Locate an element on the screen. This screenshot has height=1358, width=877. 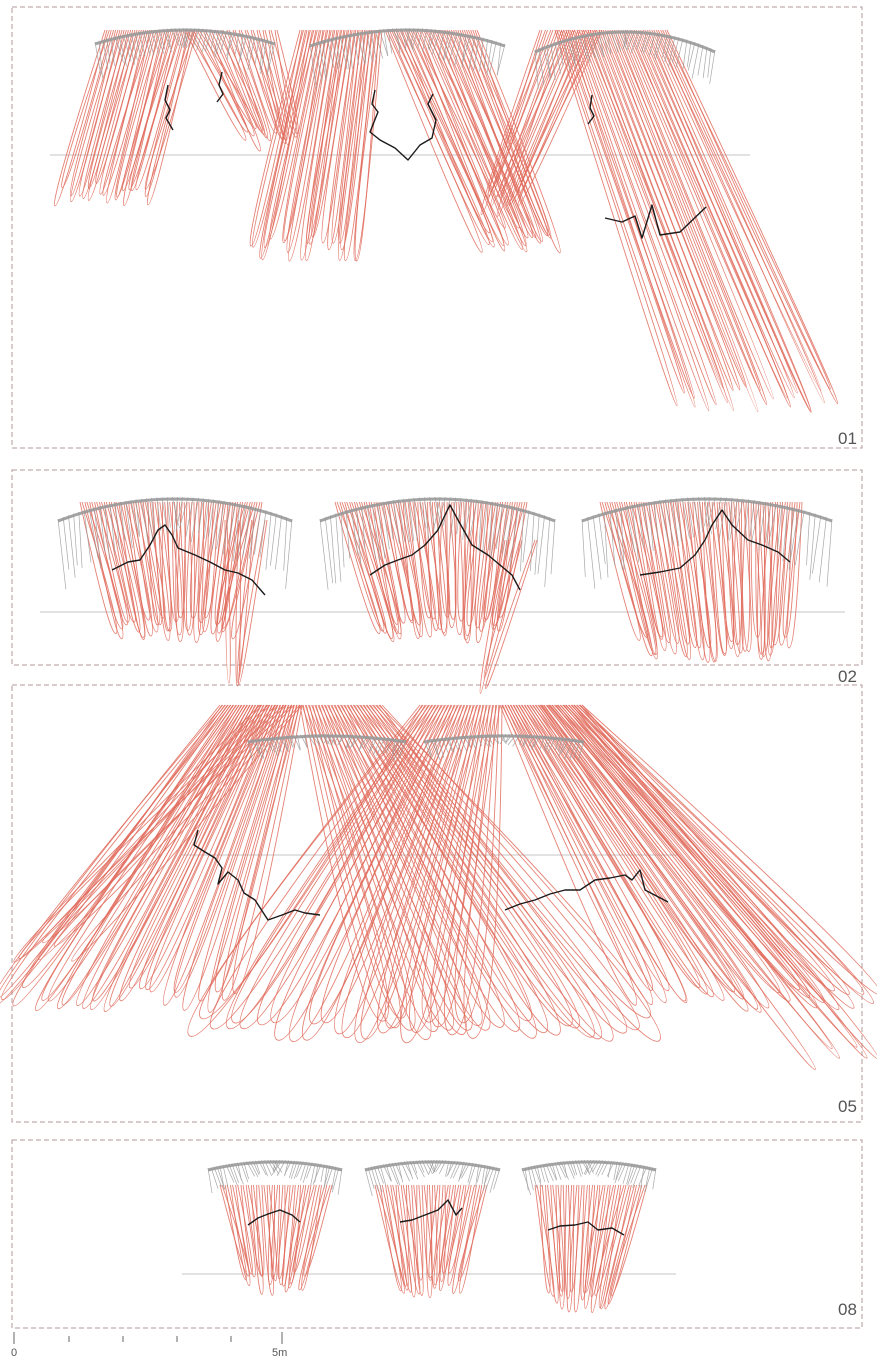
crack-08-a is located at coordinates (274, 1217).